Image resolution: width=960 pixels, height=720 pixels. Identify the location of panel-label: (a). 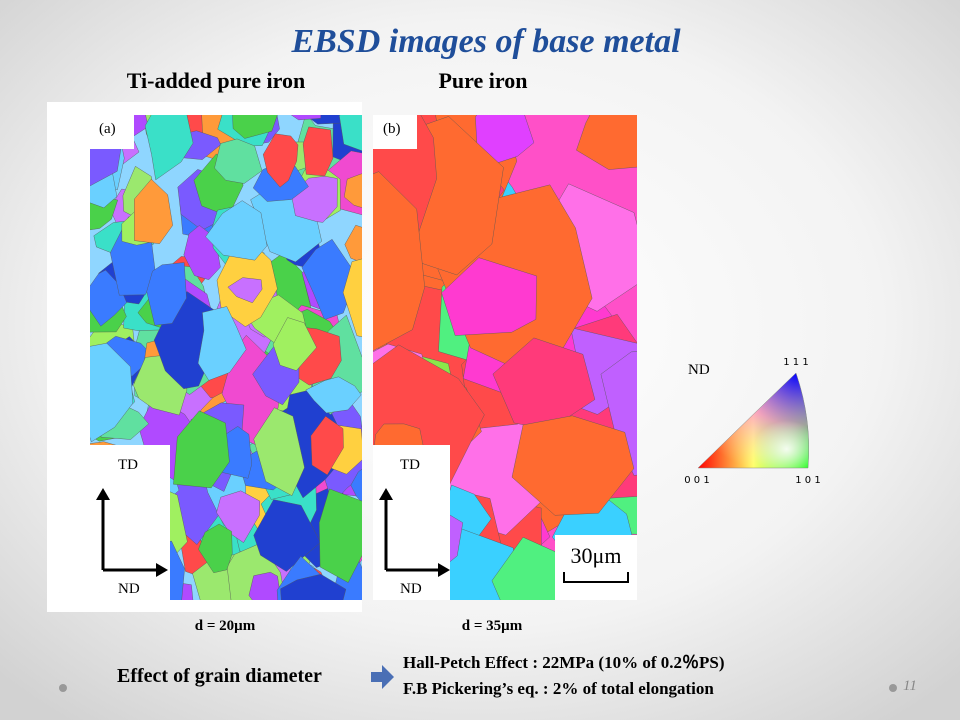
(107, 129).